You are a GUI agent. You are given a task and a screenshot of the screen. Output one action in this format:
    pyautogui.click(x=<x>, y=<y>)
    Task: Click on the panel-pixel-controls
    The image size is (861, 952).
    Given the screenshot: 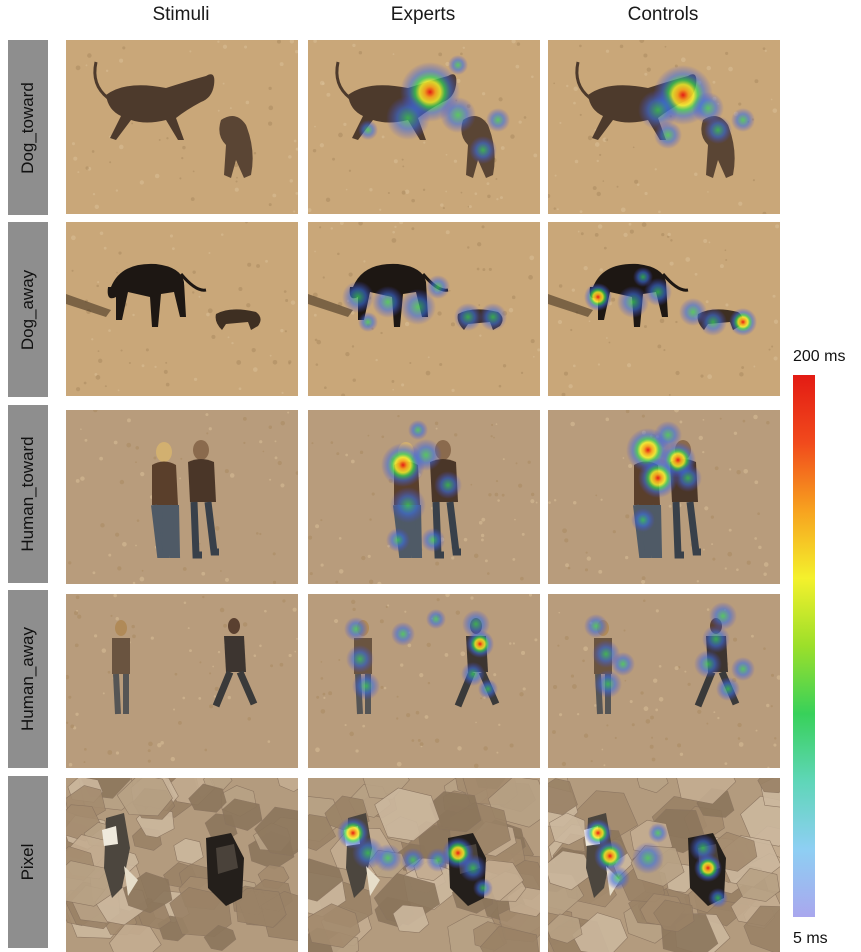 What is the action you would take?
    pyautogui.click(x=664, y=865)
    